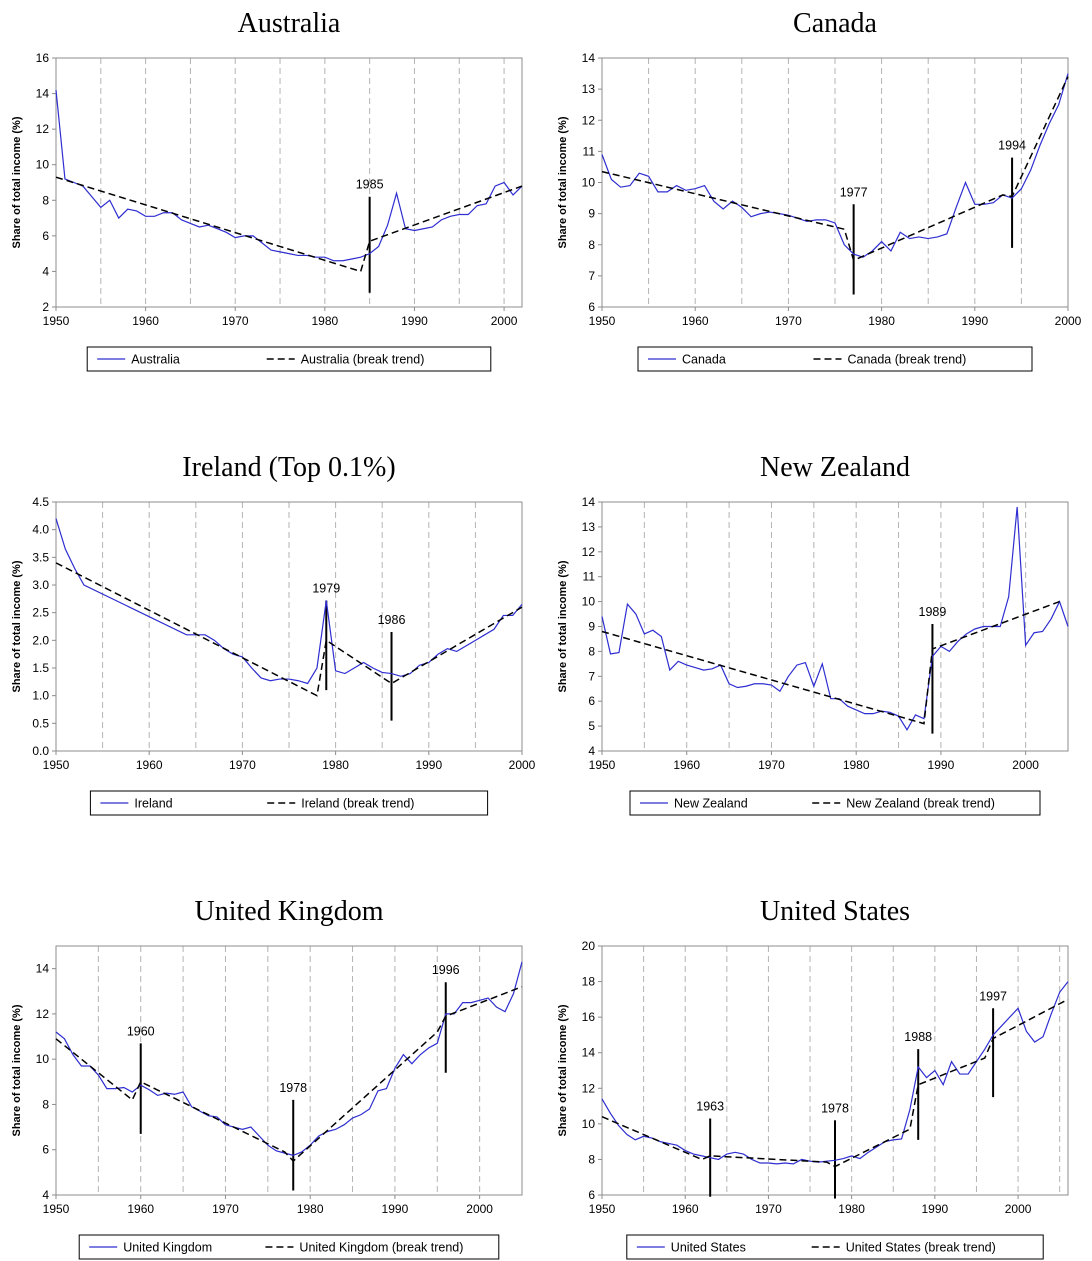 This screenshot has height=1261, width=1092. What do you see at coordinates (589, 151) in the screenshot?
I see `y-tick-label: 11` at bounding box center [589, 151].